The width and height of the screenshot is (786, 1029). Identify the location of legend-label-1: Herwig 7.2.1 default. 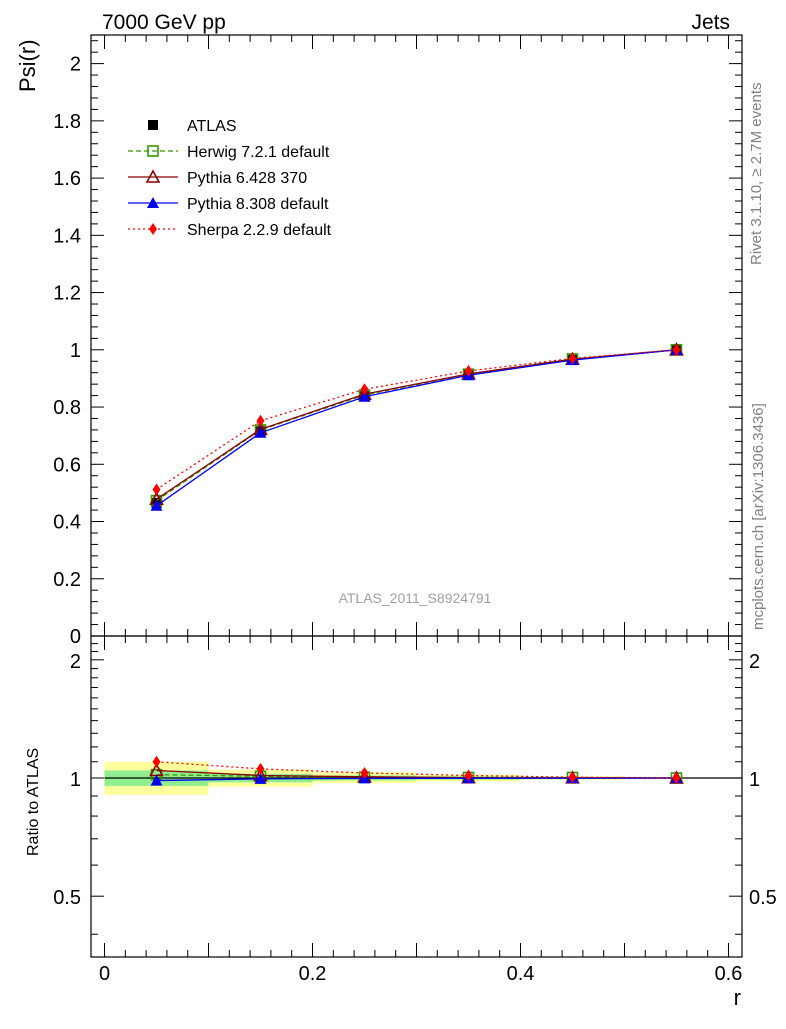
(258, 152).